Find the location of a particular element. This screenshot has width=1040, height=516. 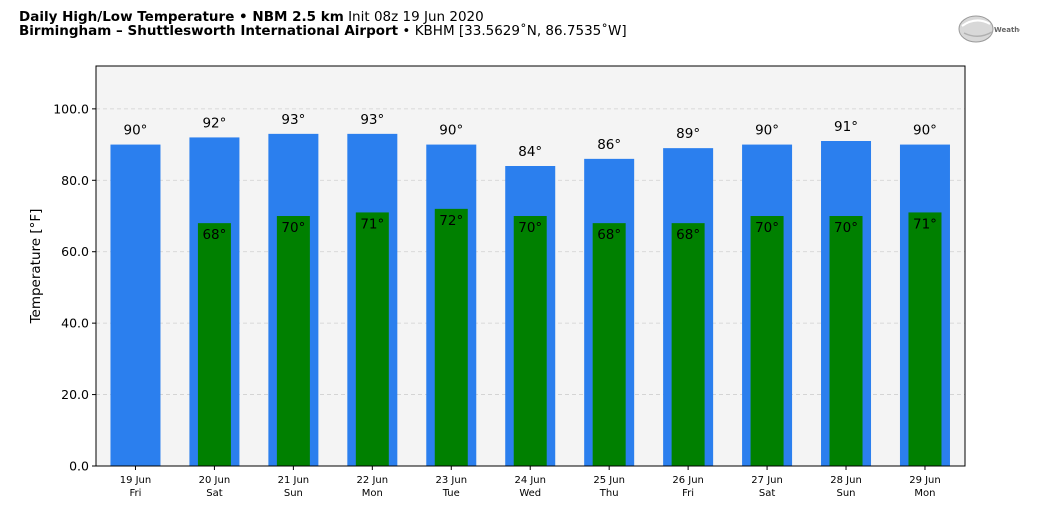

y-tick-label: 20.0 is located at coordinates (75, 394).